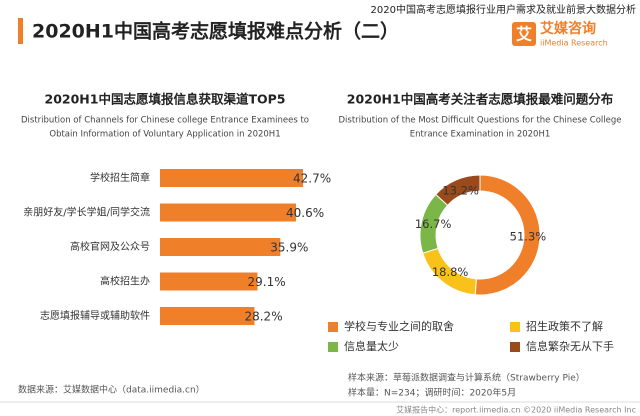  What do you see at coordinates (480, 99) in the screenshot?
I see `chart-title: 2020H1中国高考关注者志愿填报最难问题分布` at bounding box center [480, 99].